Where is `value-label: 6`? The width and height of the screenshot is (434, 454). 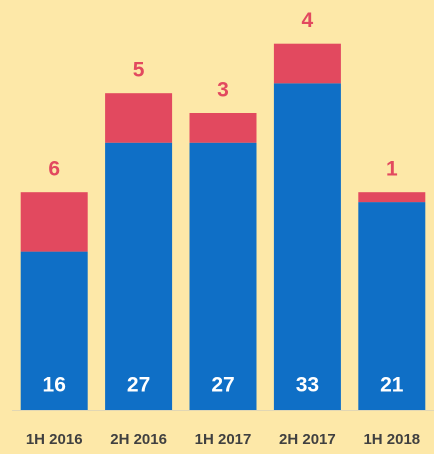
value-label: 6 is located at coordinates (54, 169).